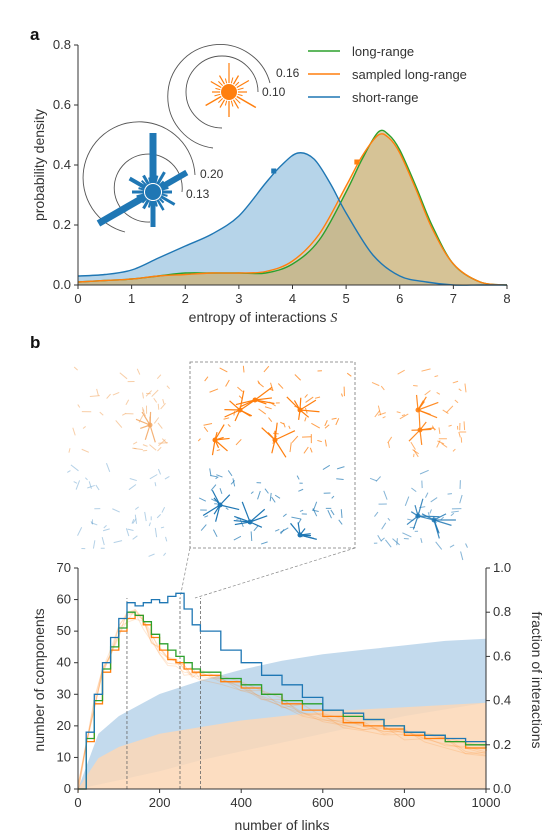 The image size is (549, 840). I want to click on x-tick-label: 0, so click(77, 802).